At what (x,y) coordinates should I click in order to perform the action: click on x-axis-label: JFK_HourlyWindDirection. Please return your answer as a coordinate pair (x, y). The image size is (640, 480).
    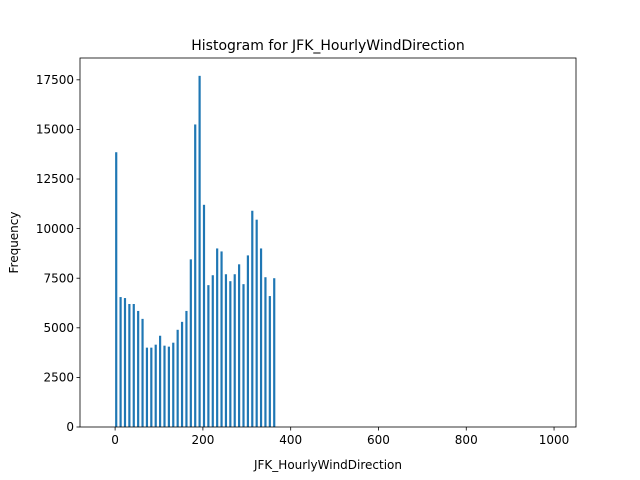
    Looking at the image, I should click on (327, 465).